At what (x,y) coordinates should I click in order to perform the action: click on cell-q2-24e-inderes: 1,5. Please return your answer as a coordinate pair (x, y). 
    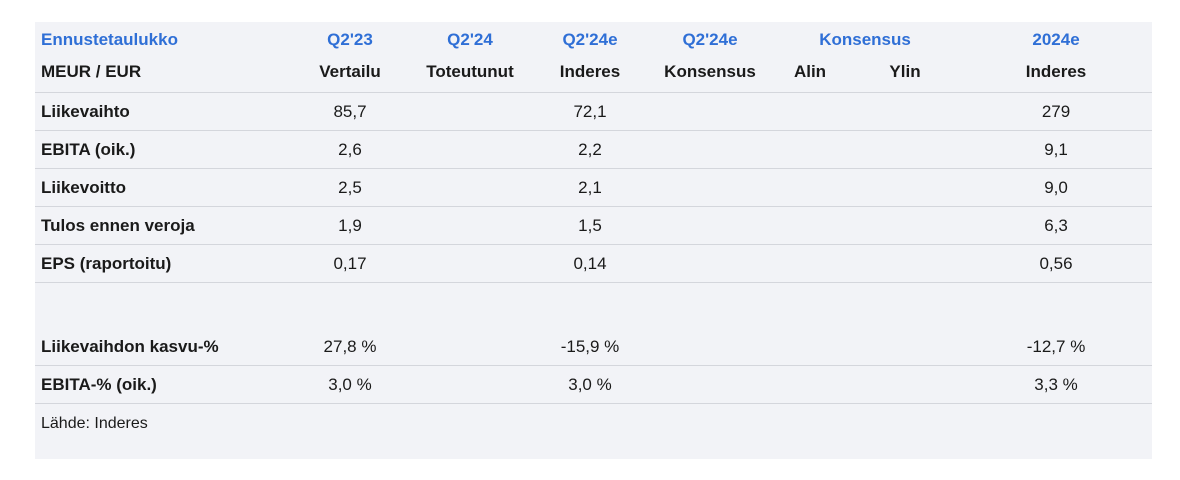
    Looking at the image, I should click on (590, 225).